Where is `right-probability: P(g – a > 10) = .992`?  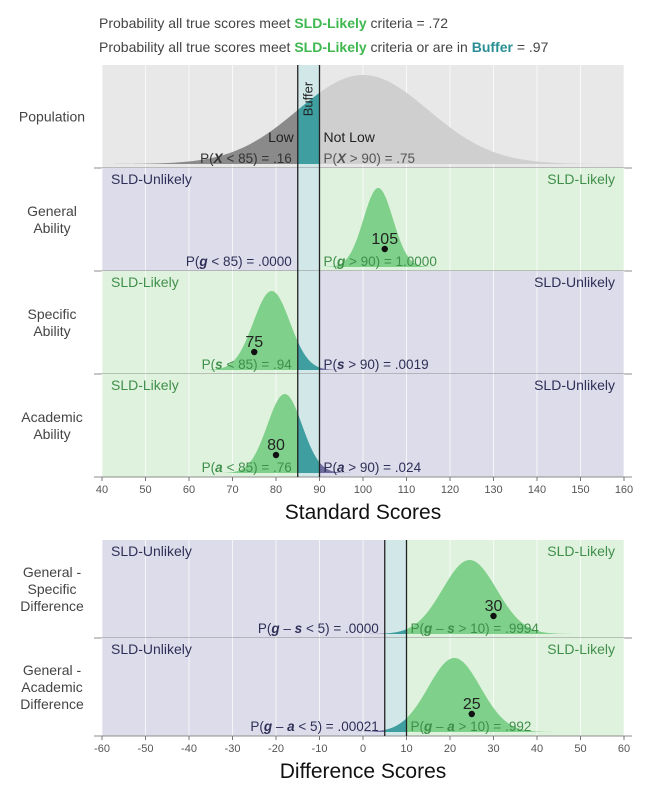 right-probability: P(g – a > 10) = .992 is located at coordinates (471, 726).